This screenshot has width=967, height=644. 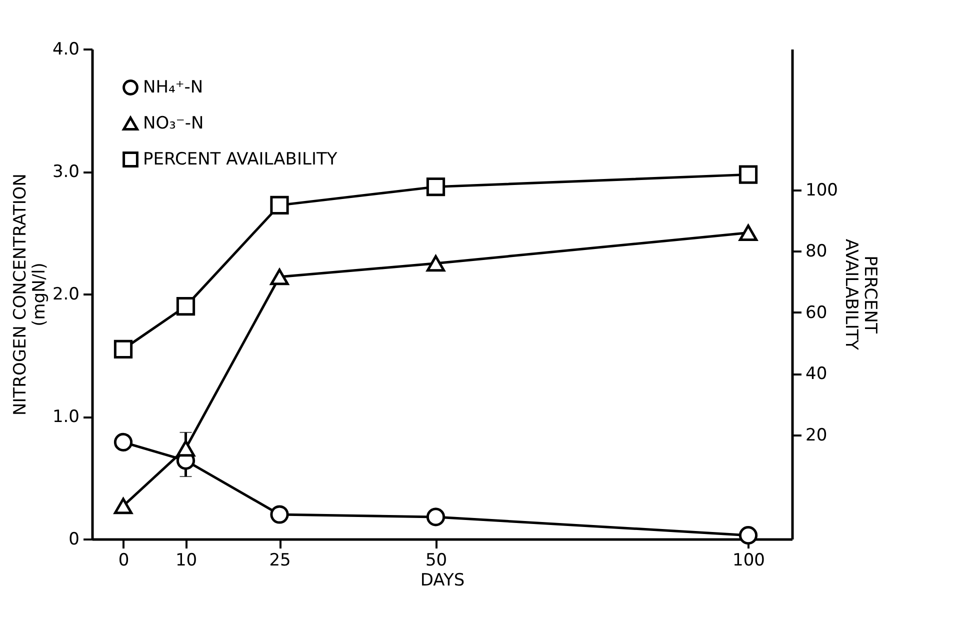 What do you see at coordinates (66, 417) in the screenshot?
I see `y-tick-label: 1.0` at bounding box center [66, 417].